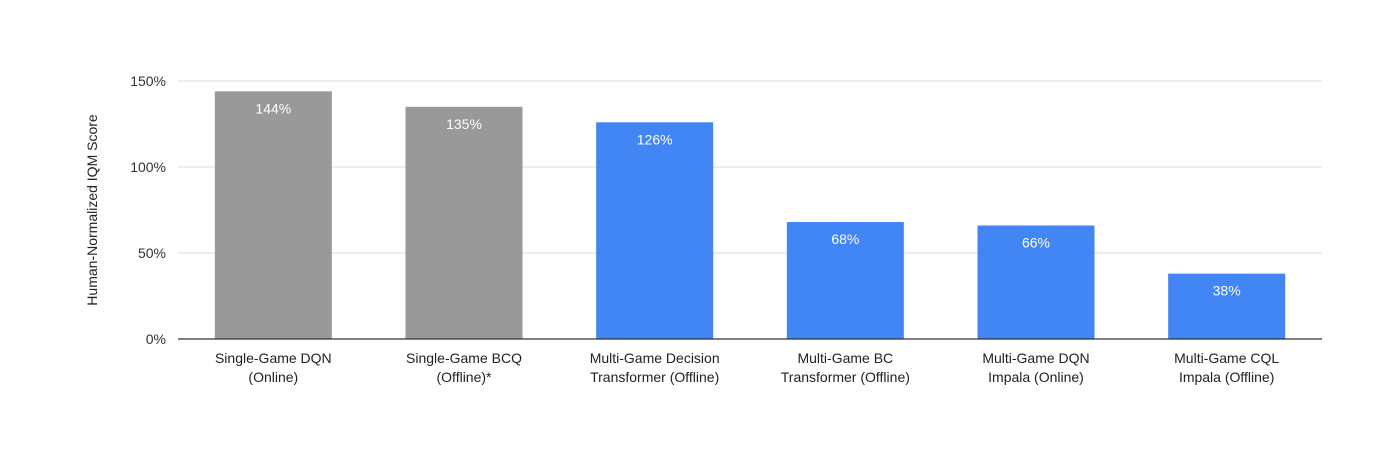 The width and height of the screenshot is (1400, 460). Describe the element at coordinates (1226, 358) in the screenshot. I see `x-tick-label: Multi-Game CQL` at that location.